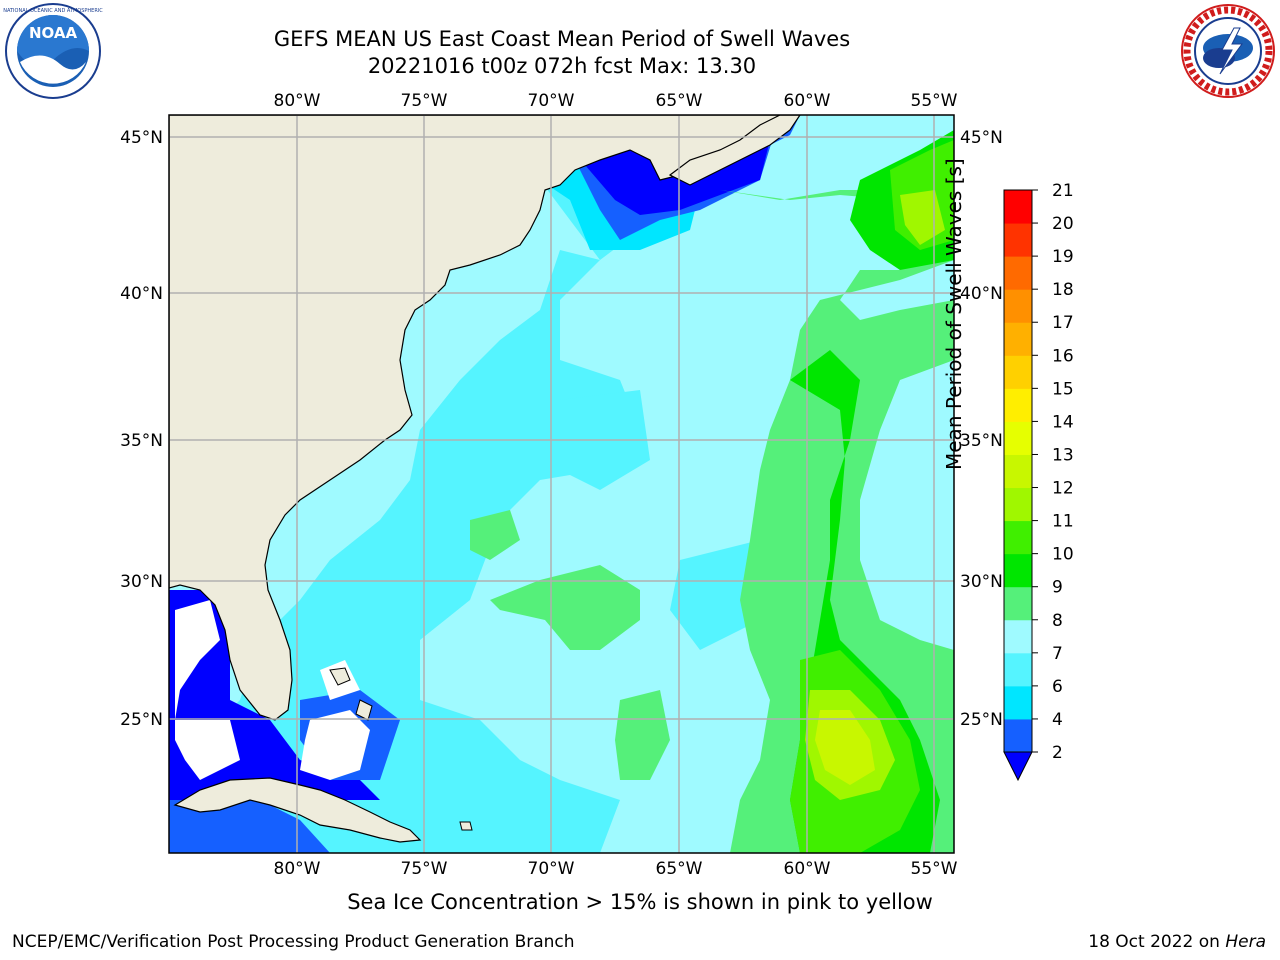  I want to click on colorbar-tick-label: 14, so click(1063, 422).